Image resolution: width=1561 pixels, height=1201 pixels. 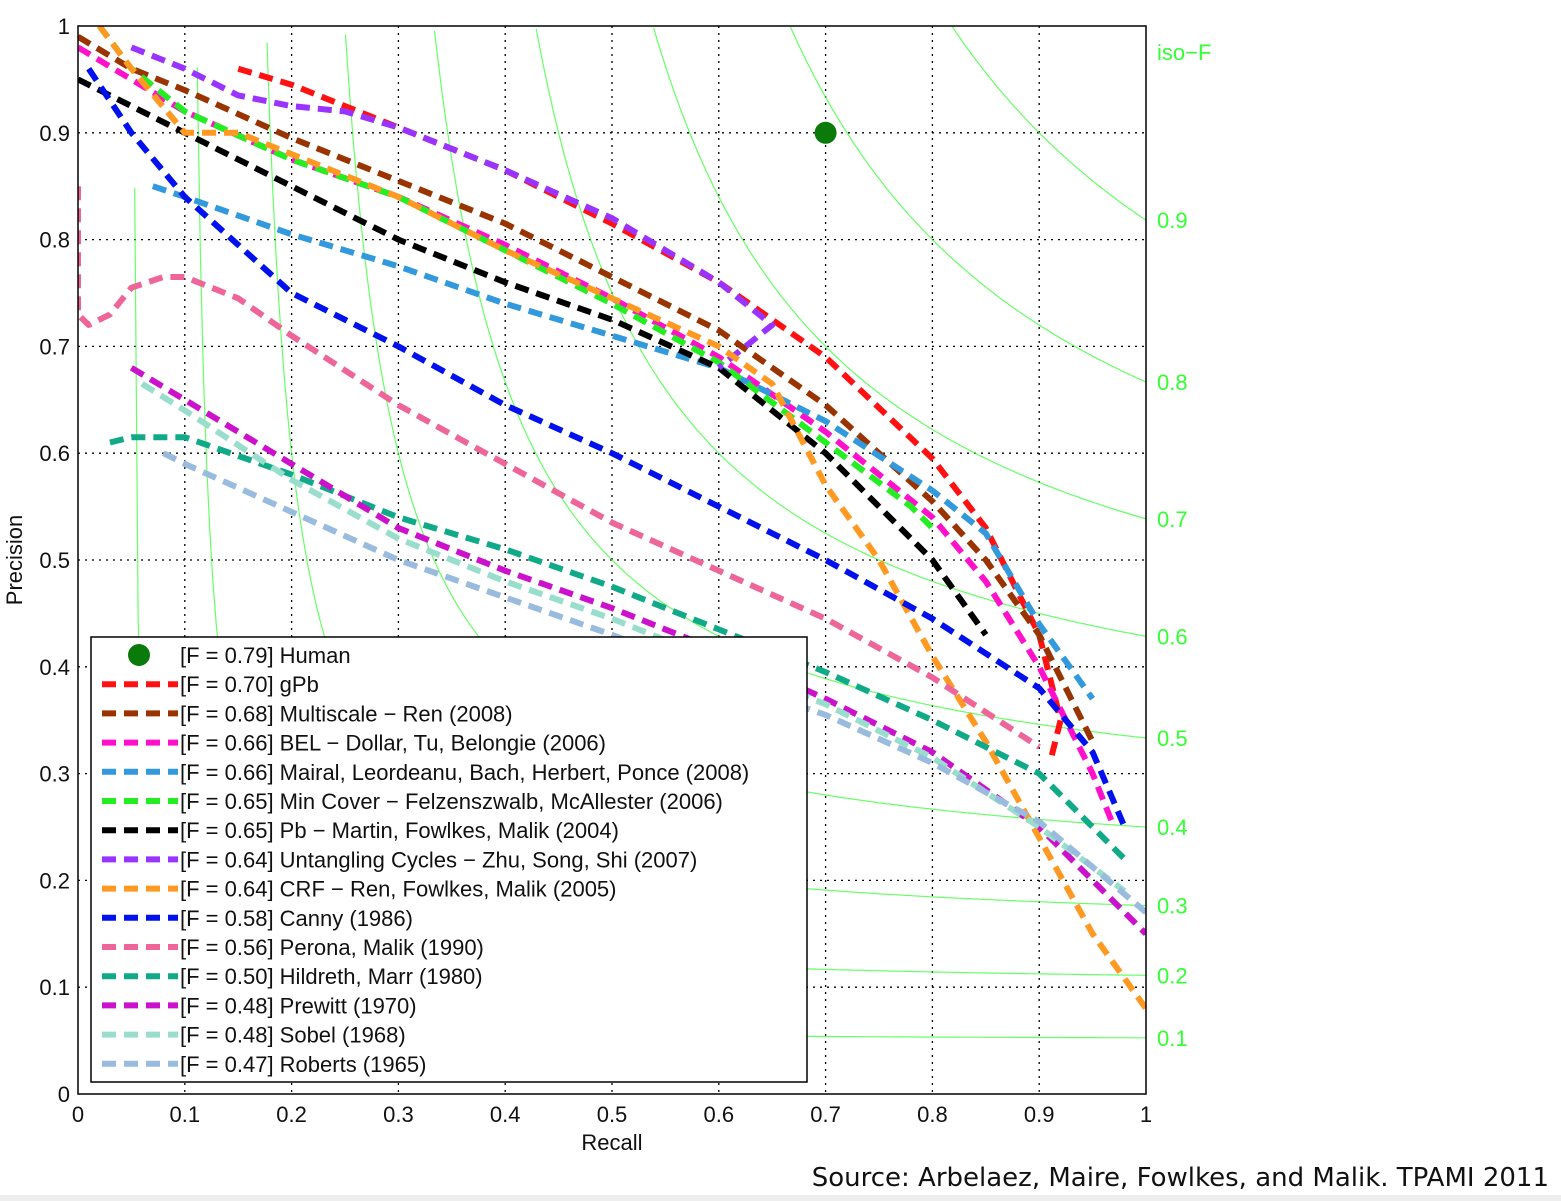 What do you see at coordinates (54, 133) in the screenshot?
I see `y-tick-label: 0.9` at bounding box center [54, 133].